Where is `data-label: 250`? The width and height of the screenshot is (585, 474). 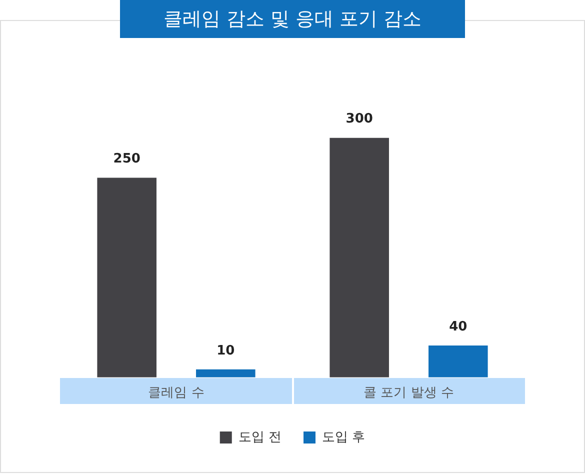 data-label: 250 is located at coordinates (126, 159).